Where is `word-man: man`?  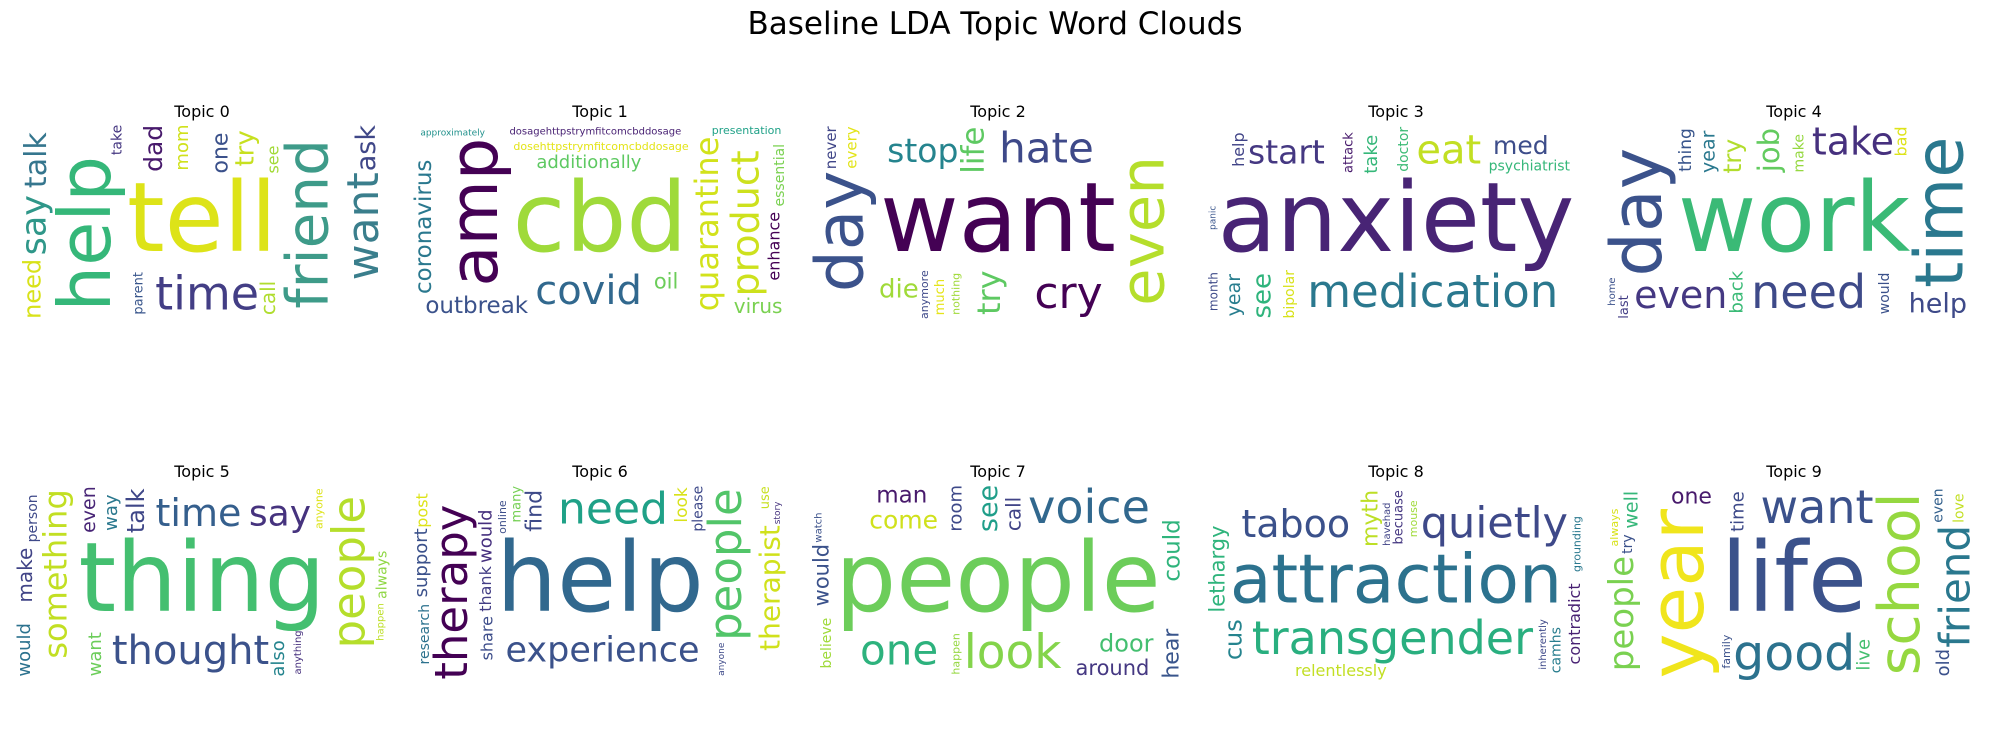 word-man: man is located at coordinates (901, 496).